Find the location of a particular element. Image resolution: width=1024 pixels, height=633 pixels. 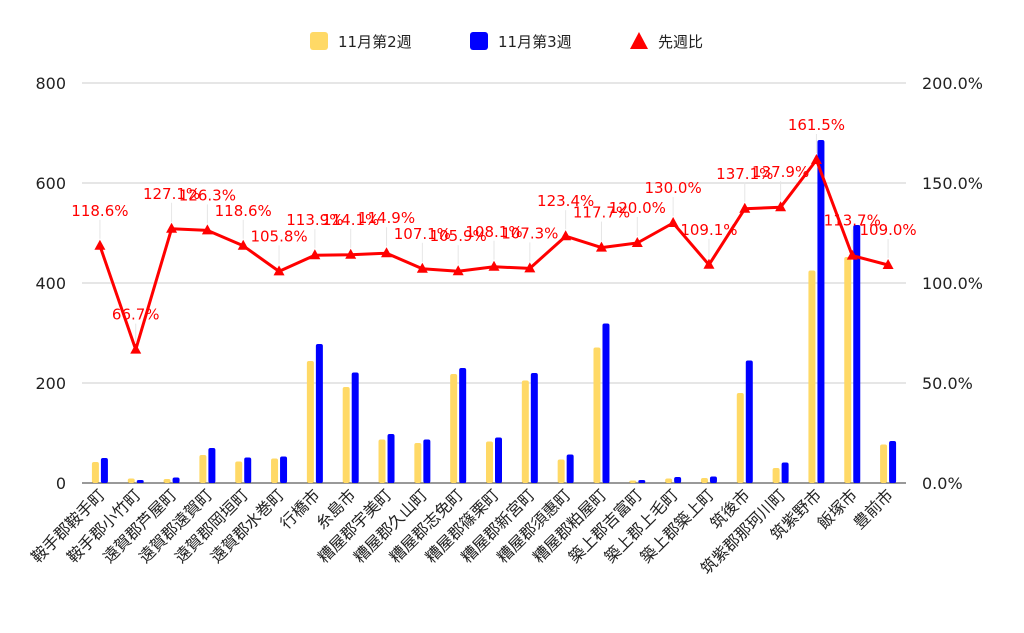

right-tick-label: 100.0% is located at coordinates (952, 283).